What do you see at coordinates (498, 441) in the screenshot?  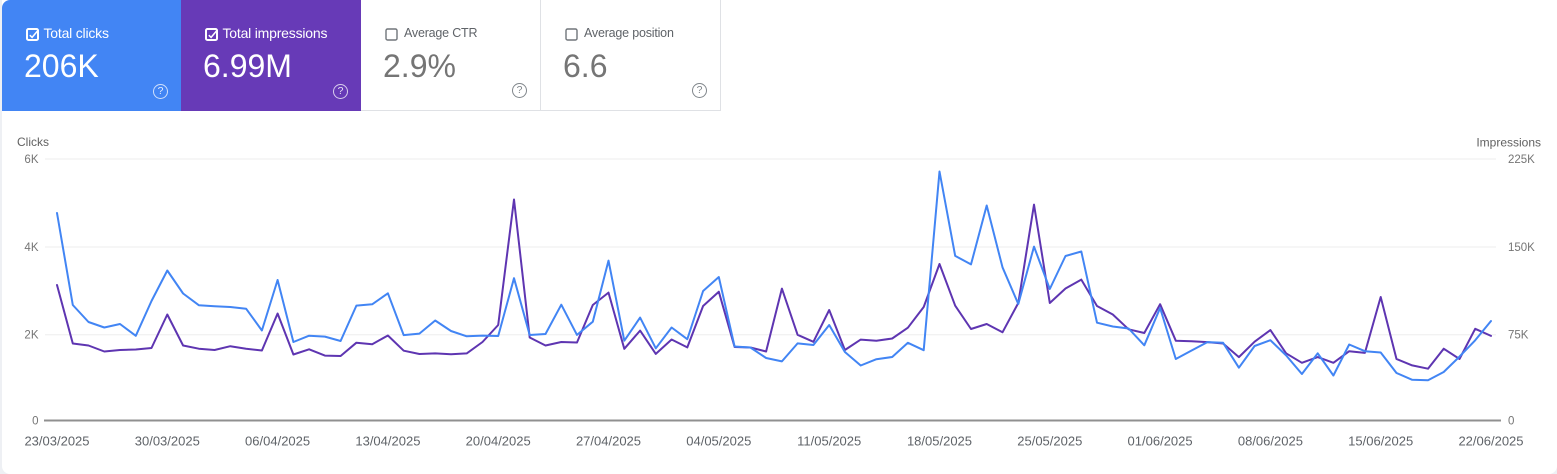 I see `svg-text: 20/04/2025` at bounding box center [498, 441].